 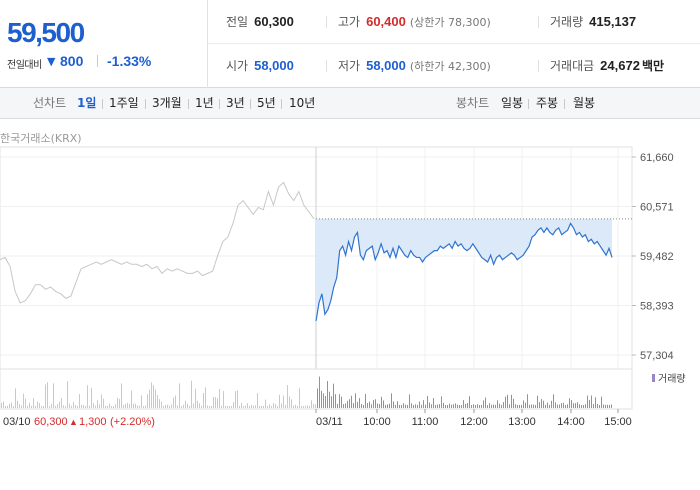 What do you see at coordinates (104, 44) in the screenshot?
I see `current-price-box: 59,500 전일대비 ▼ 800 -1.33%` at bounding box center [104, 44].